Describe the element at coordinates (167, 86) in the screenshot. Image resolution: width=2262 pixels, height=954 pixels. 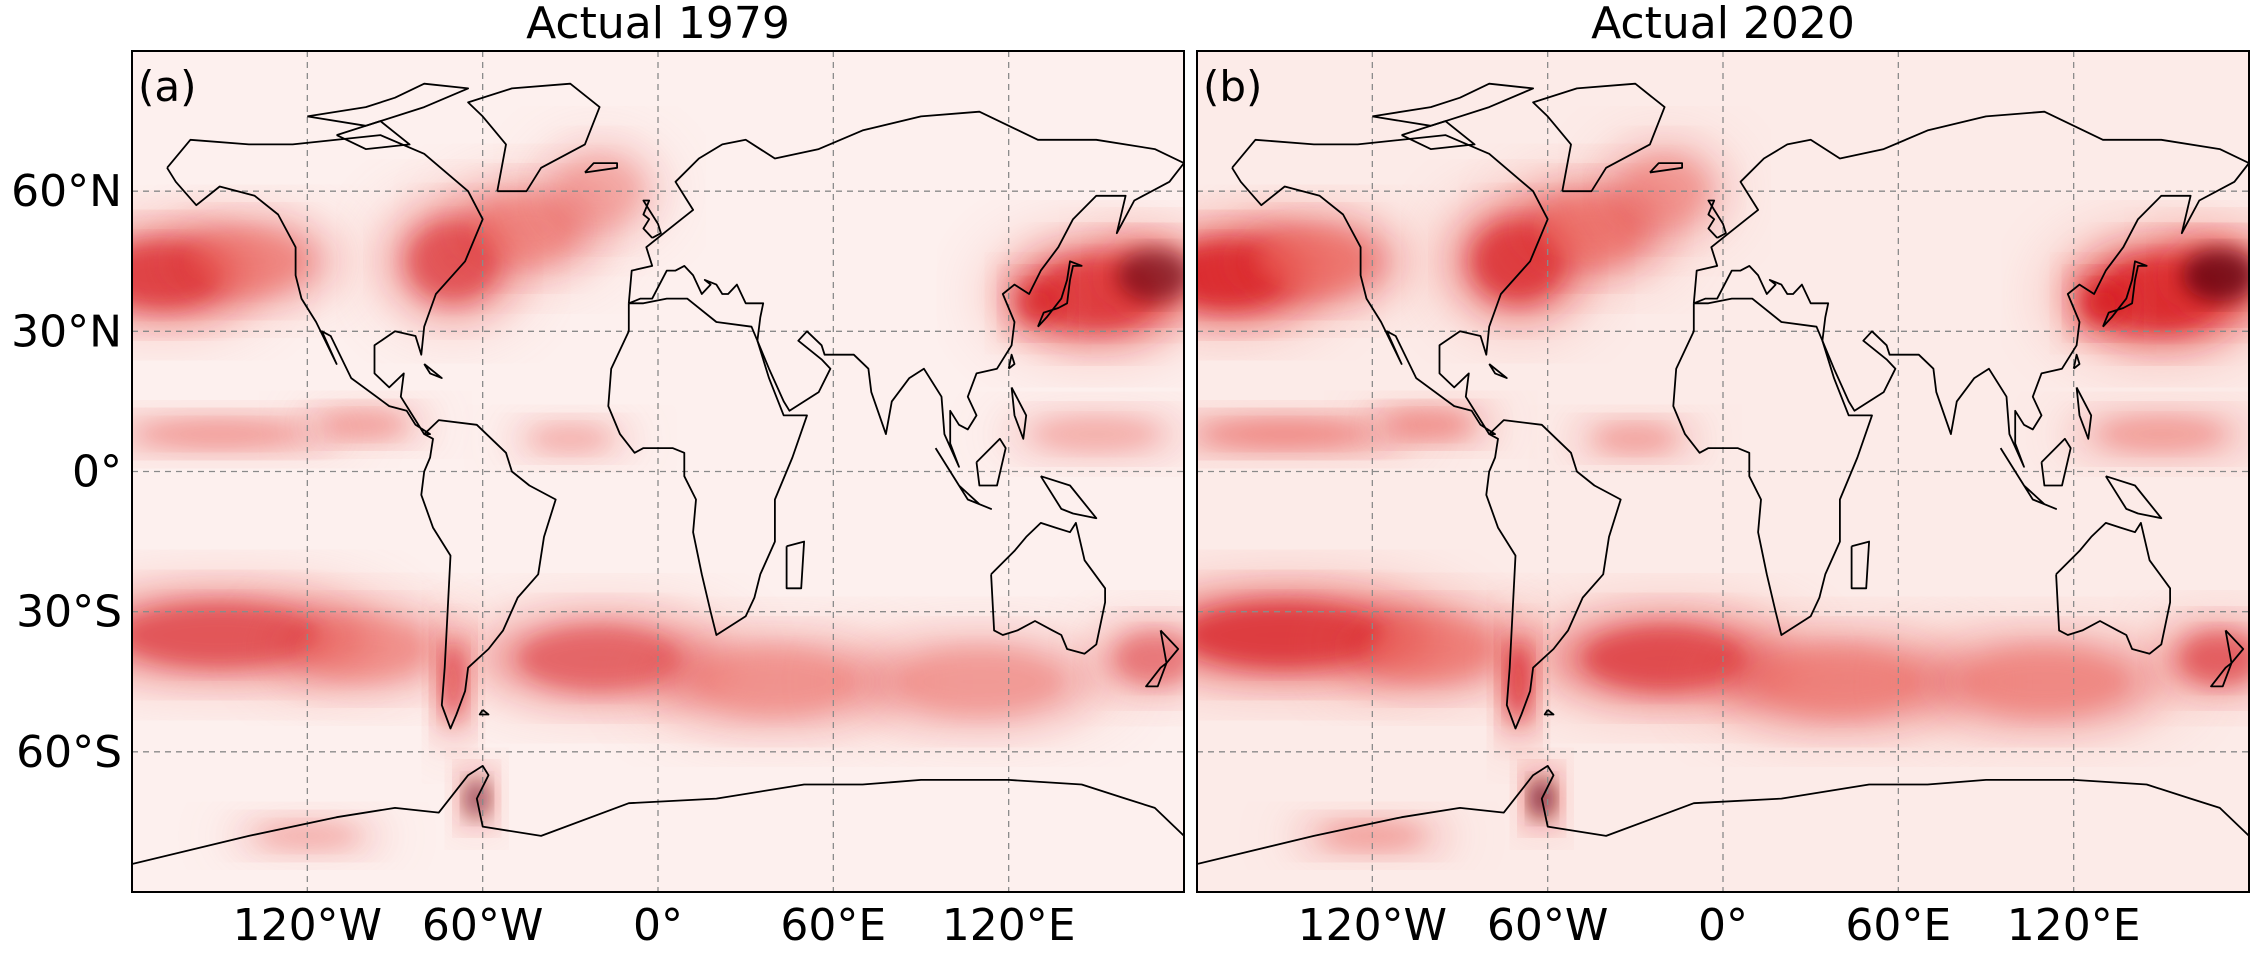
I see `panel-label: (a)` at that location.